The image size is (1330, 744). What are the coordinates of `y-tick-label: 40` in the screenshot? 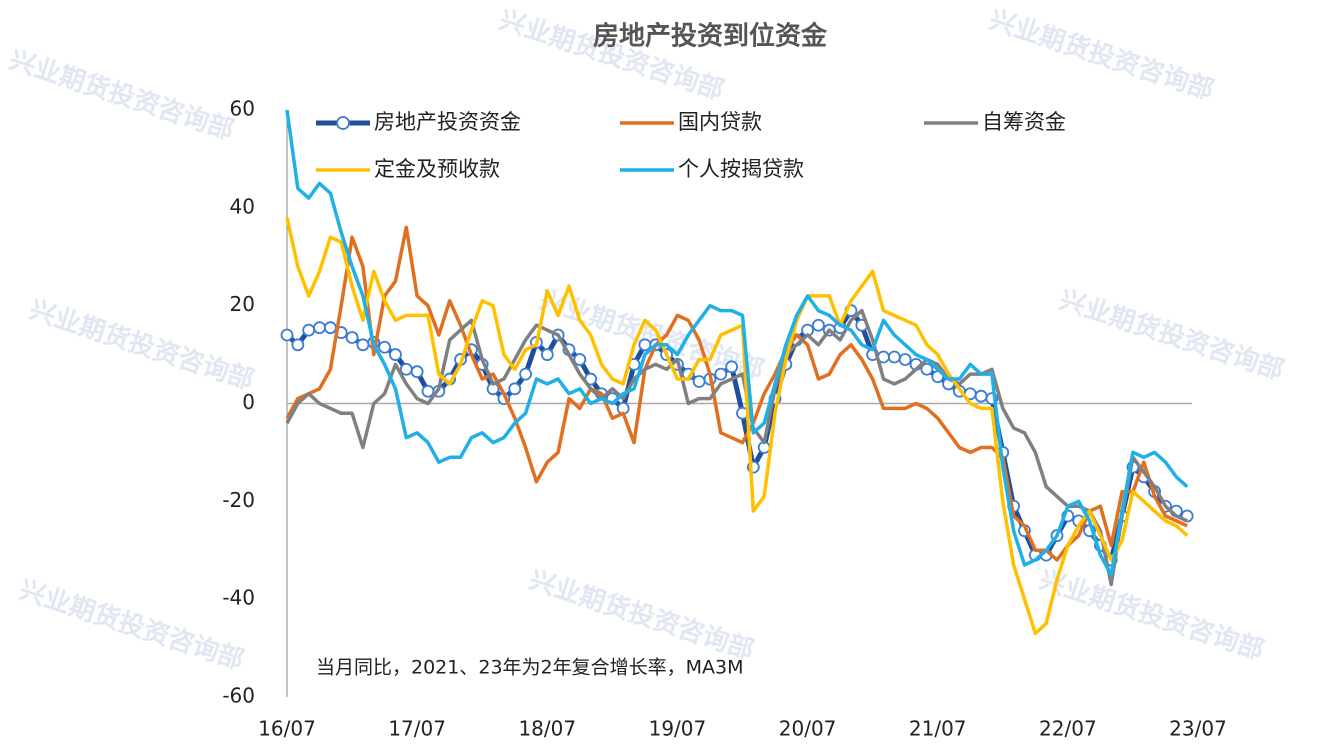 It's located at (242, 206).